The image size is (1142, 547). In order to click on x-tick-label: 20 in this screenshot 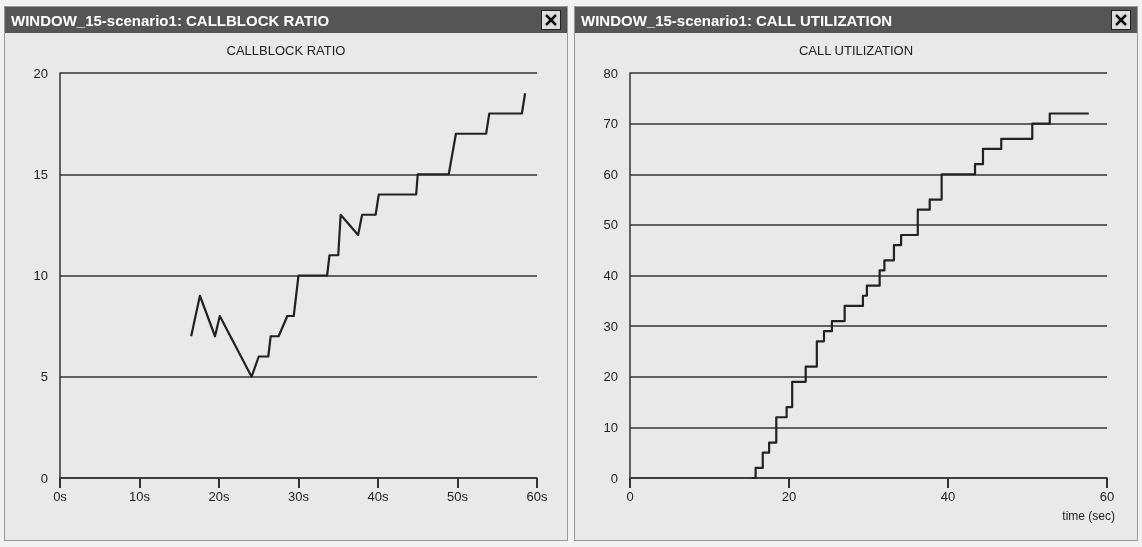, I will do `click(789, 496)`.